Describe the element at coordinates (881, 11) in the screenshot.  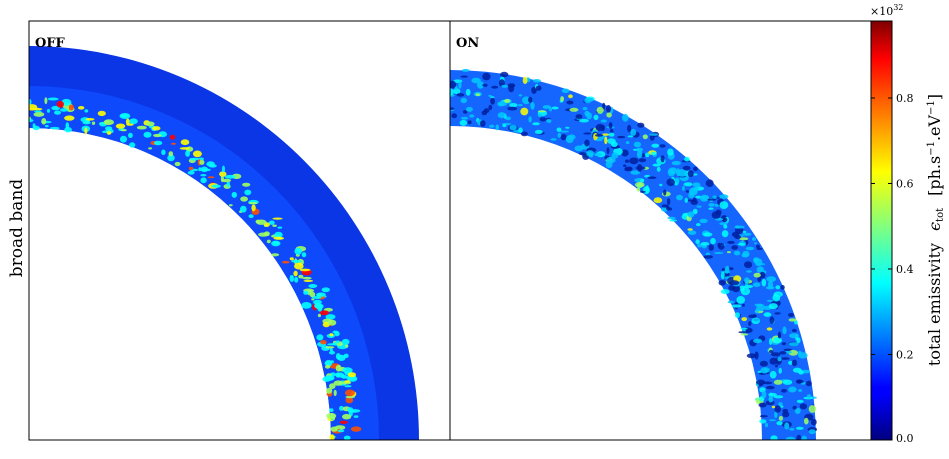
I see `colorbar-multiplier-base: ×10` at that location.